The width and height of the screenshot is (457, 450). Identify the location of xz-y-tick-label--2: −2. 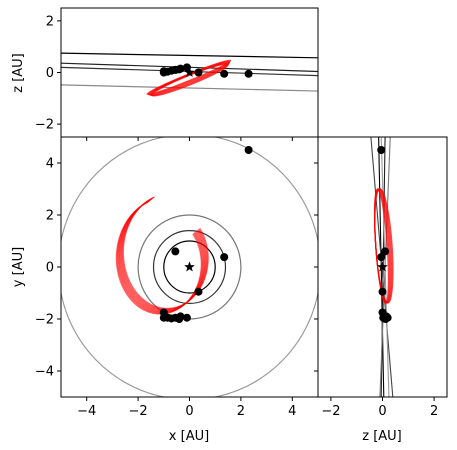
(44, 125).